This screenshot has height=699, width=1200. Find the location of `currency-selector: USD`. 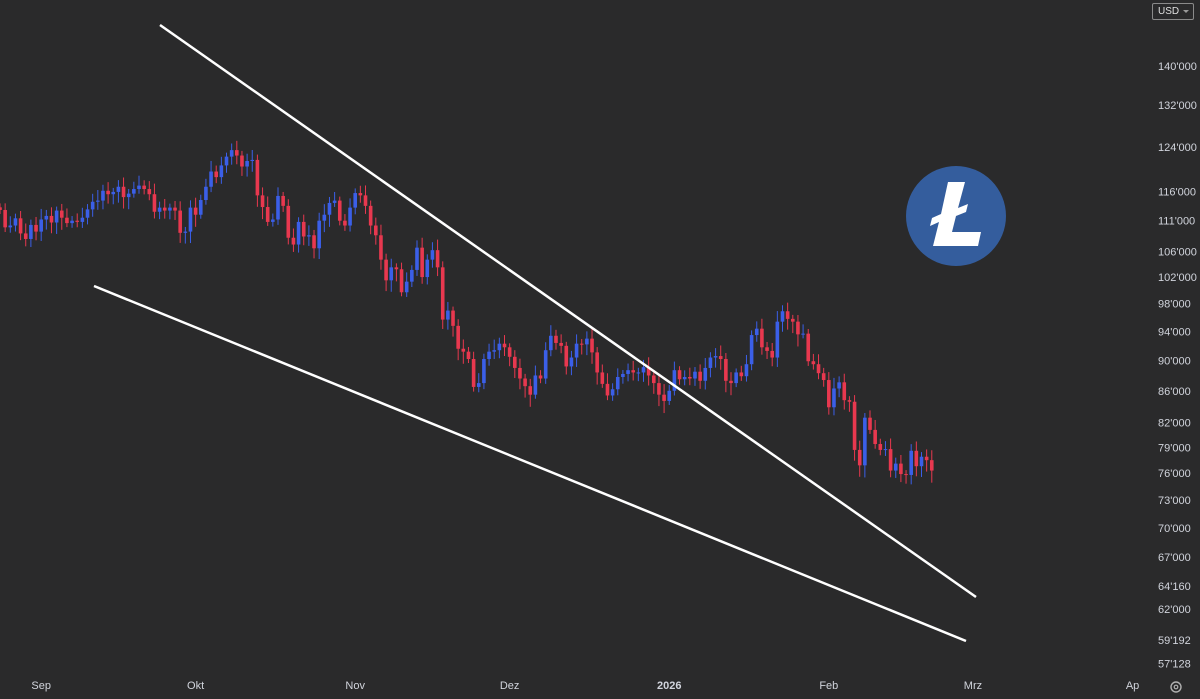

currency-selector: USD is located at coordinates (1173, 11).